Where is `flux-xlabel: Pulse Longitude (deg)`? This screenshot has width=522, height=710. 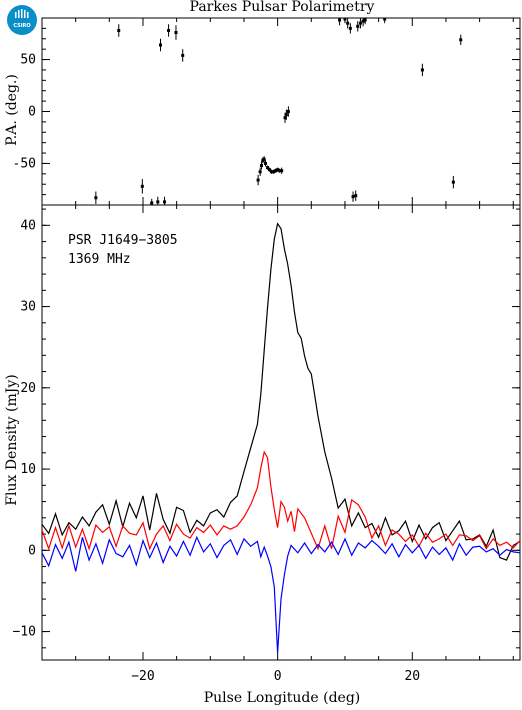 flux-xlabel: Pulse Longitude (deg) is located at coordinates (282, 698).